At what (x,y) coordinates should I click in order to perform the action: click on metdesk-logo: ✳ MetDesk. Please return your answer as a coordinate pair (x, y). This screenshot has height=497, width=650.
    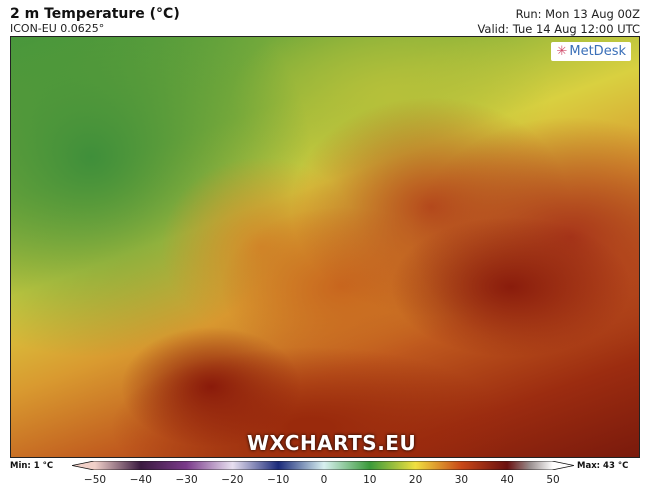
    Looking at the image, I should click on (591, 51).